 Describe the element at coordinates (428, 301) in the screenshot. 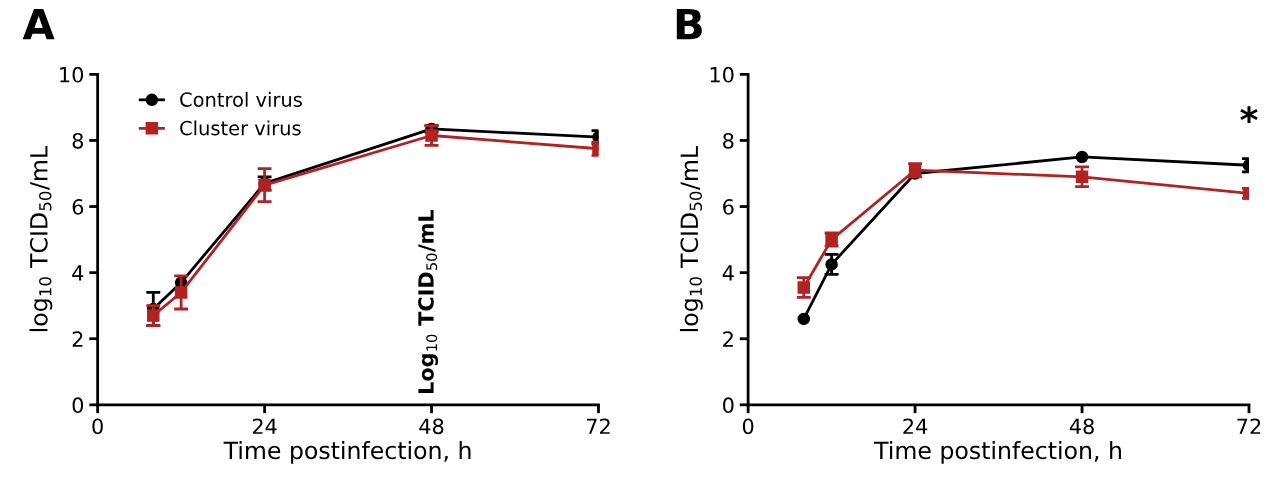

I see `annotation: Log$_{10}$ TCID$_{50}$/mL` at that location.